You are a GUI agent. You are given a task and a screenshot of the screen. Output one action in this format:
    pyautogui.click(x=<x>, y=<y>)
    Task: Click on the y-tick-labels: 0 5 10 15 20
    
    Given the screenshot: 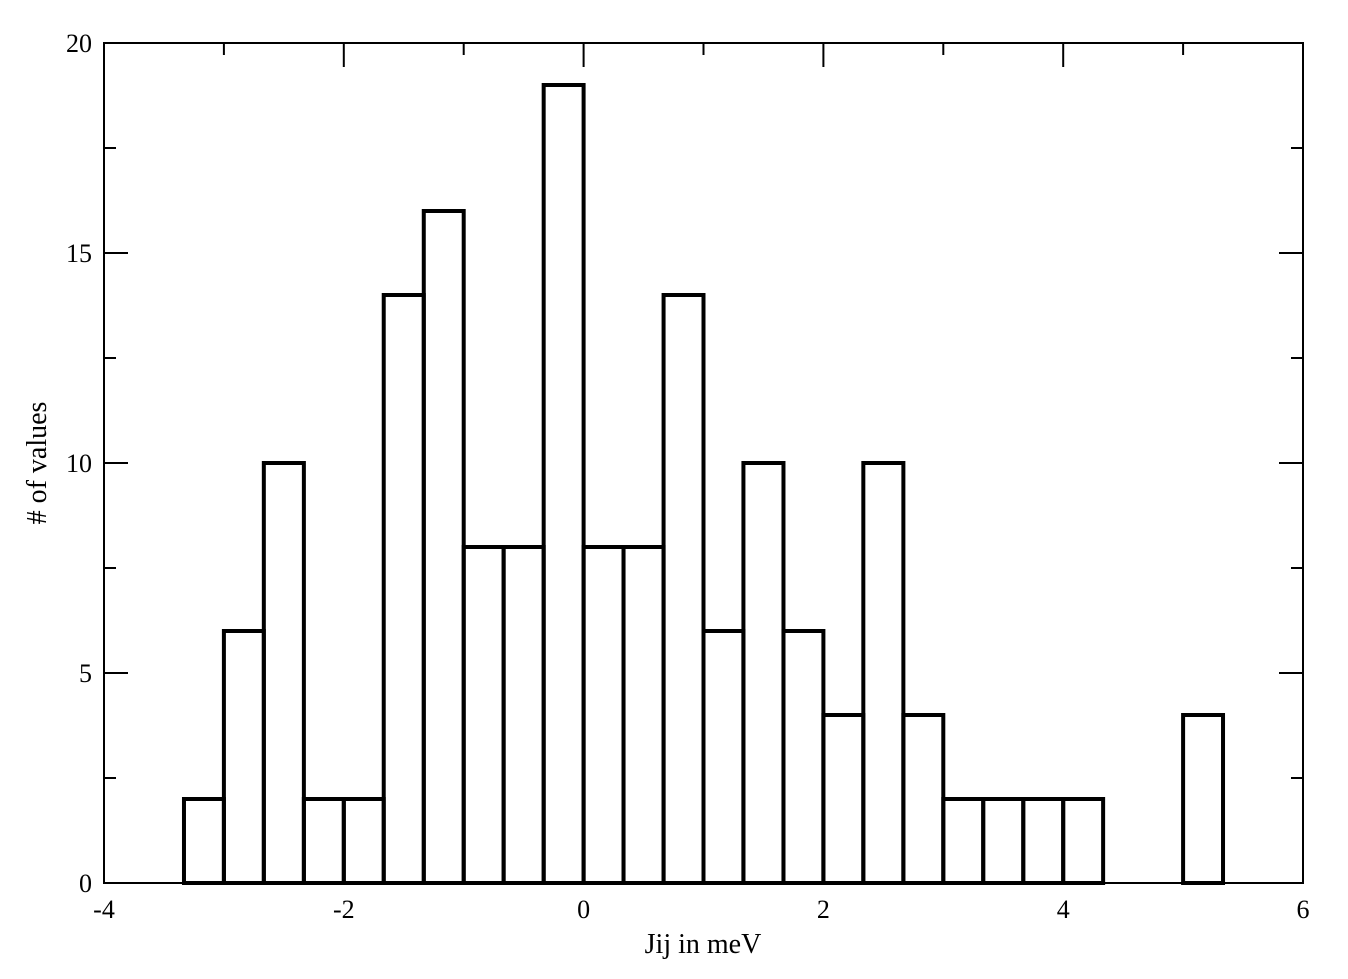 What is the action you would take?
    pyautogui.click(x=79, y=463)
    